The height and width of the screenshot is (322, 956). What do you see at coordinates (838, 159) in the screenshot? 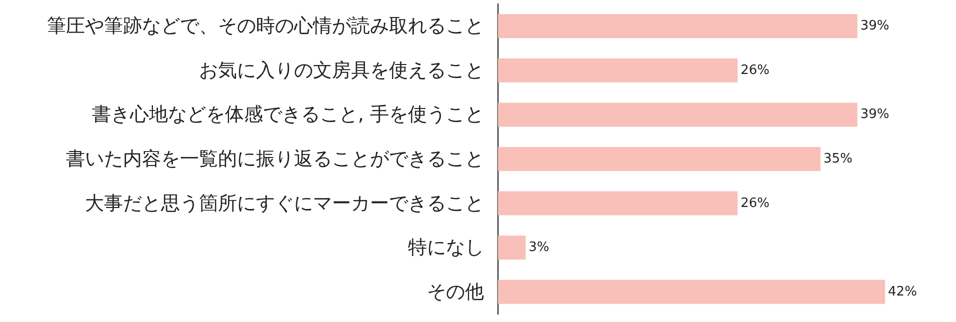
I see `data-label: 35%` at bounding box center [838, 159].